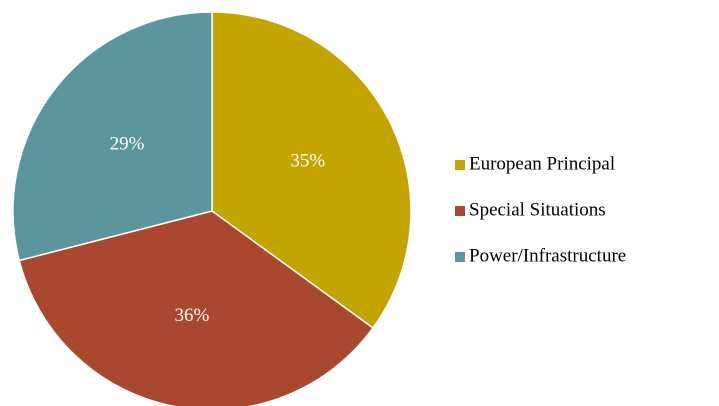 The height and width of the screenshot is (406, 719). What do you see at coordinates (542, 163) in the screenshot?
I see `legend-label: European Principal` at bounding box center [542, 163].